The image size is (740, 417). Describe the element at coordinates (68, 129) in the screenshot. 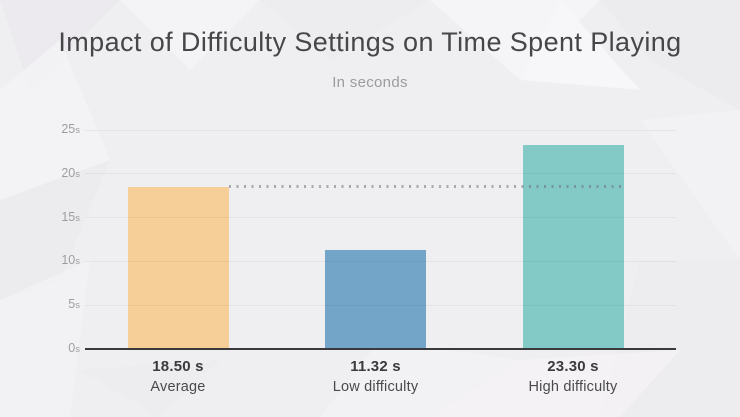

I see `y-tick-number: 25` at that location.